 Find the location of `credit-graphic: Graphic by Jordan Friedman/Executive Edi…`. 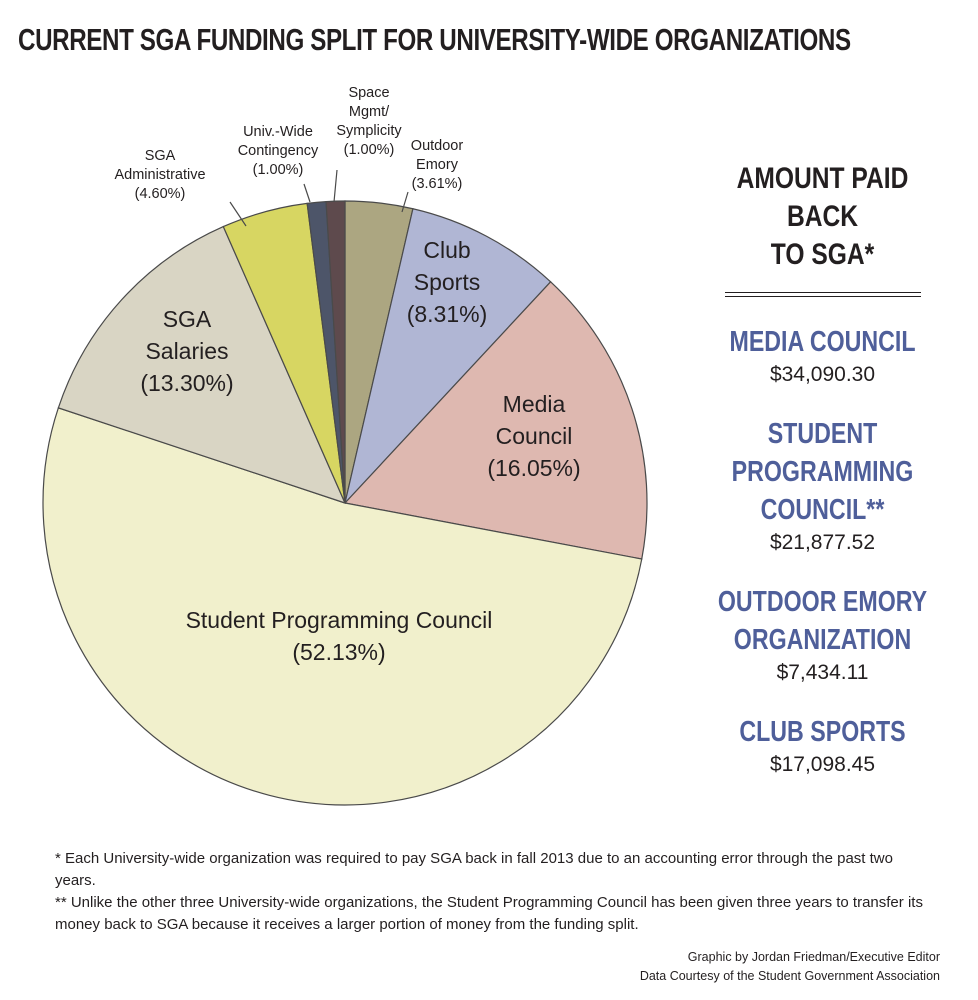

credit-graphic: Graphic by Jordan Friedman/Executive Edi… is located at coordinates (813, 957).